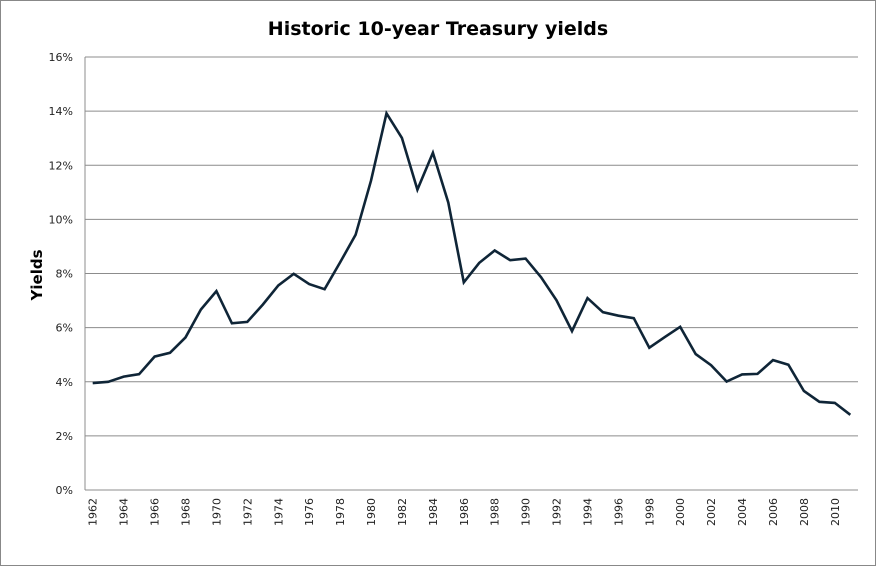  What do you see at coordinates (464, 512) in the screenshot?
I see `x-tick-label: 1986` at bounding box center [464, 512].